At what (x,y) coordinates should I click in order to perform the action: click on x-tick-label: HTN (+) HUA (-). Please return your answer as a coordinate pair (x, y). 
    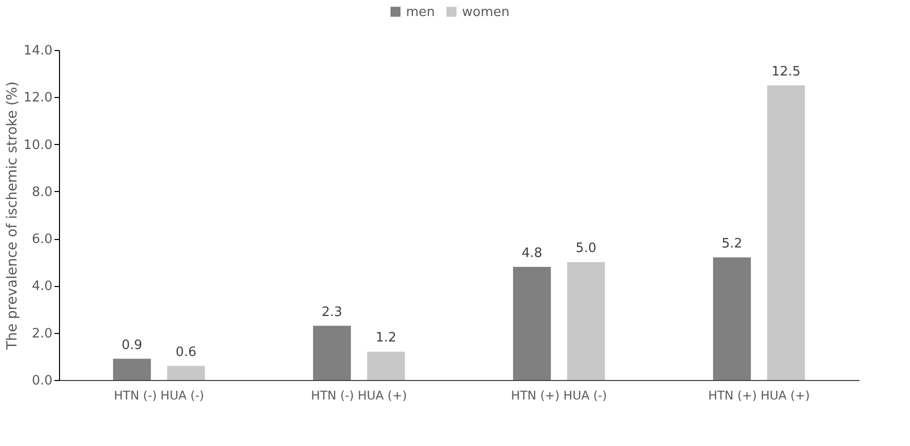
    Looking at the image, I should click on (559, 395).